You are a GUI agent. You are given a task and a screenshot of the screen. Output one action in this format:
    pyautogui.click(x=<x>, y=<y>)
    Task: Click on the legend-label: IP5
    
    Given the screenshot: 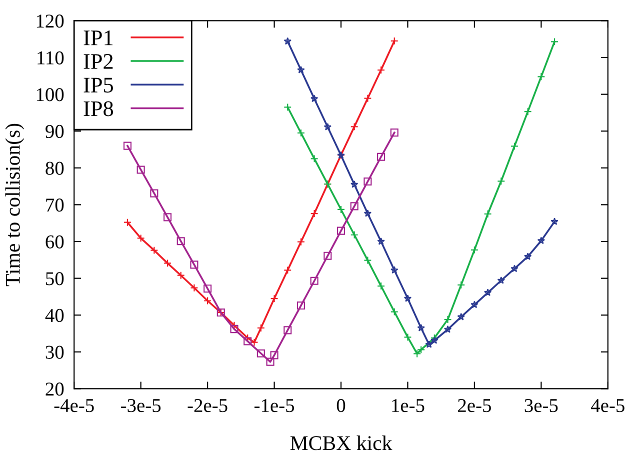 What is the action you would take?
    pyautogui.click(x=98, y=85)
    